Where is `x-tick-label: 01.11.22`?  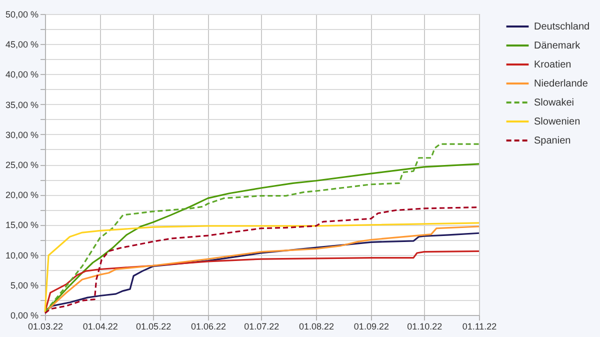
x-tick-label: 01.11.22 is located at coordinates (479, 327).